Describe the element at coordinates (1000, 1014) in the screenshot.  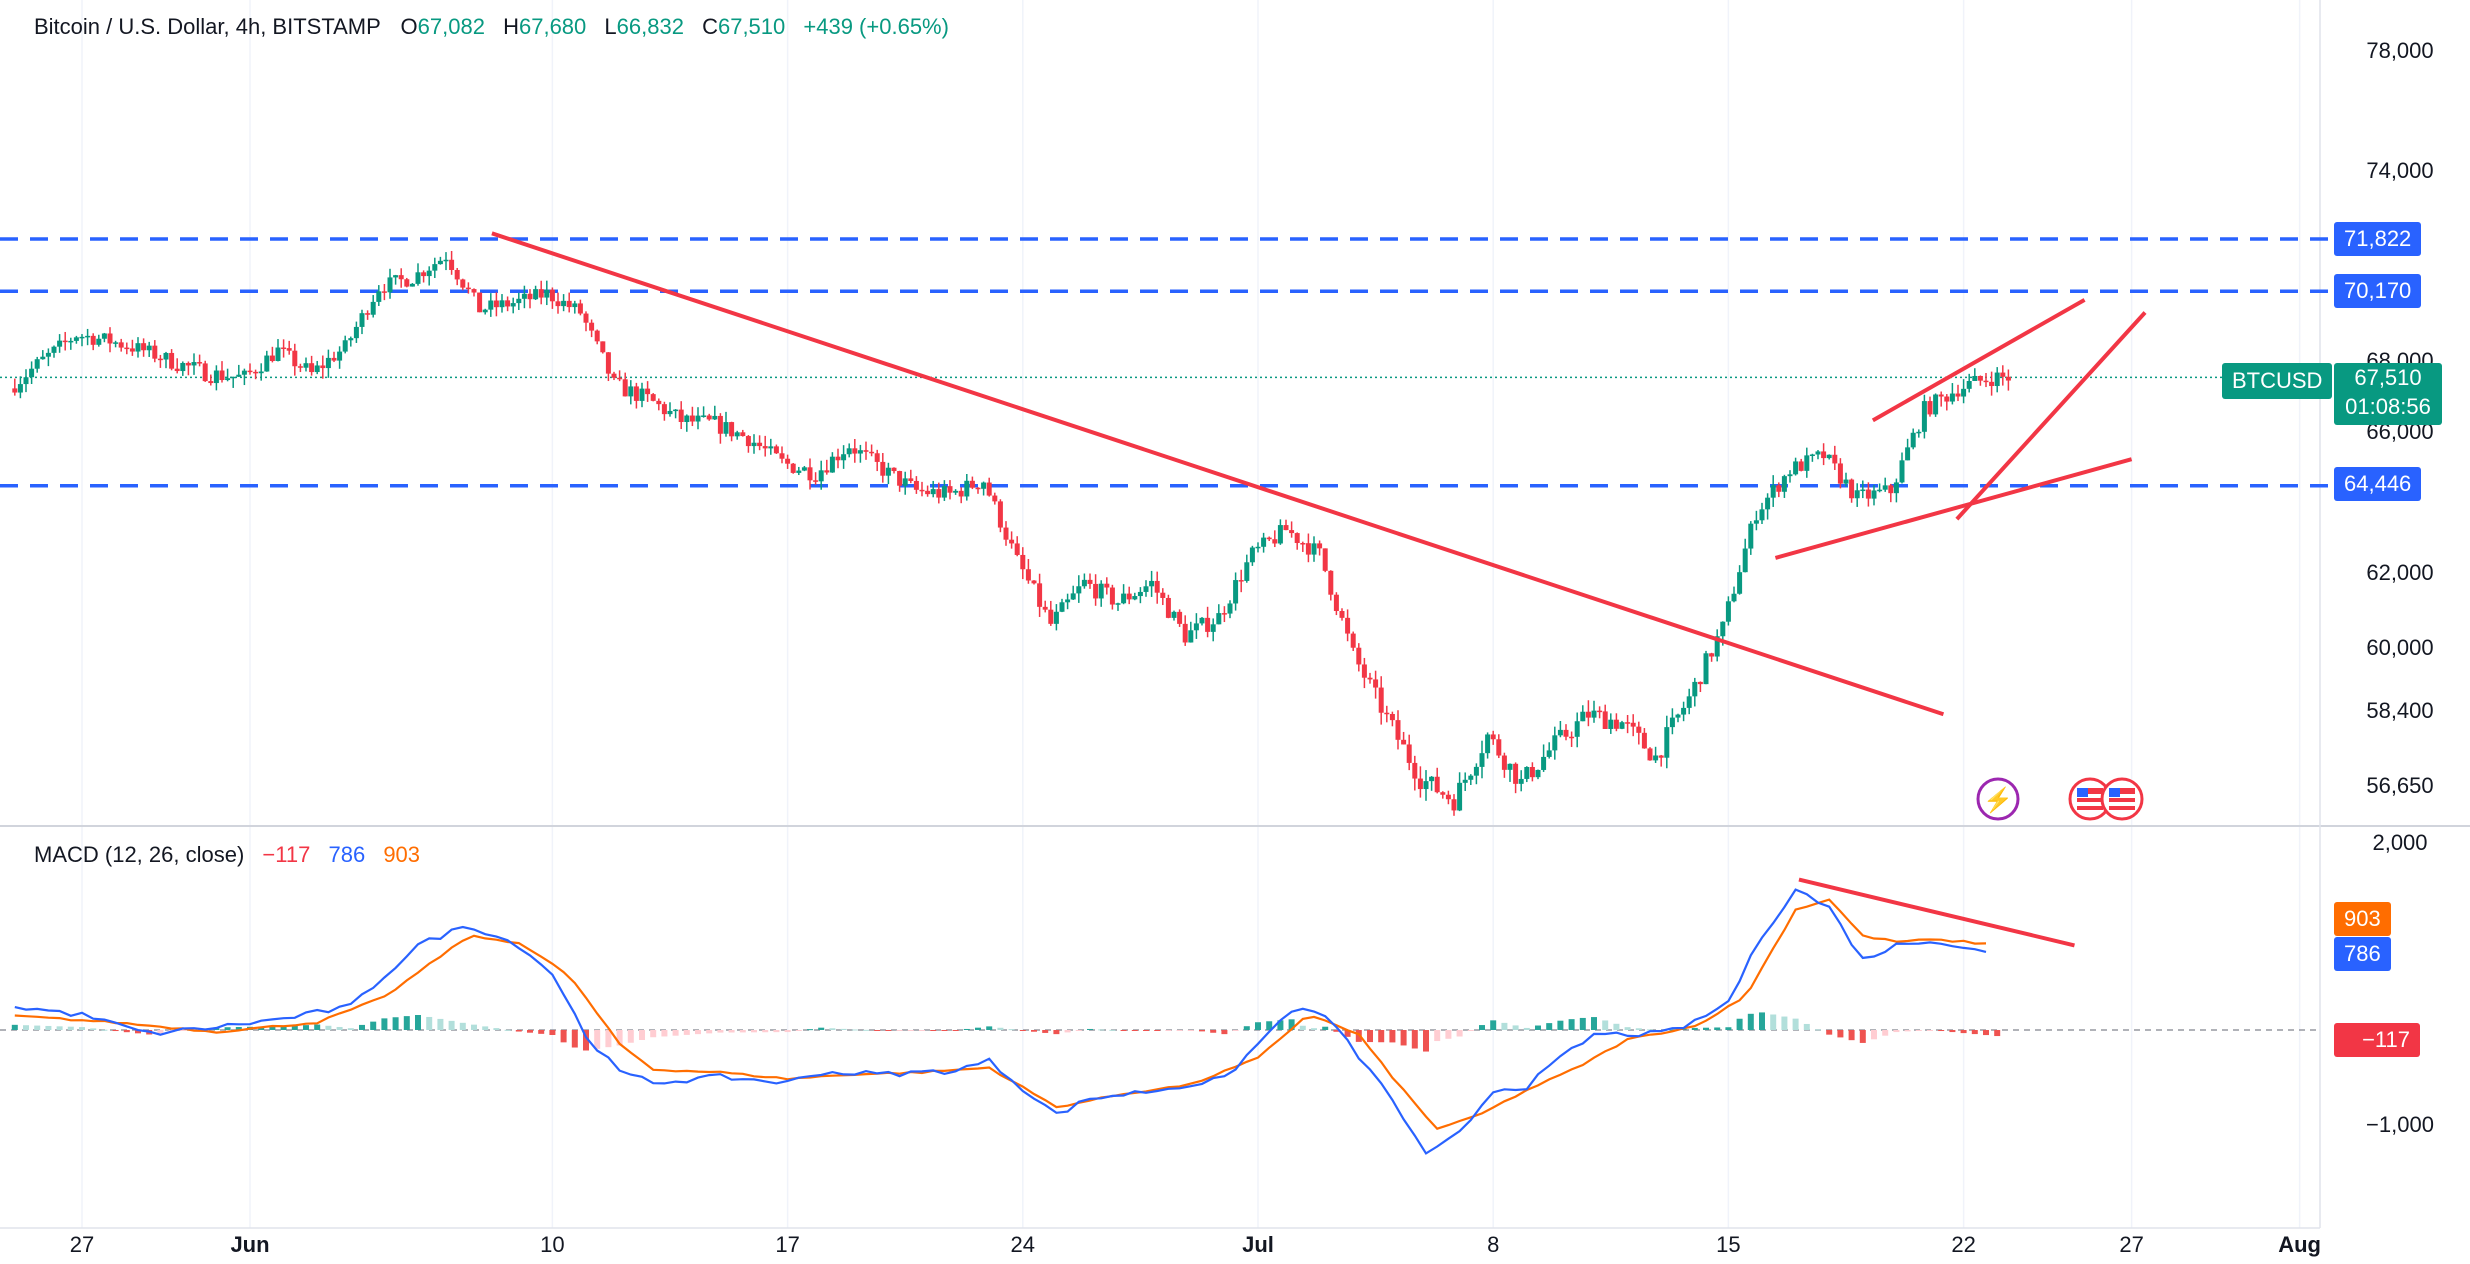
I see `macd-signal-line` at that location.